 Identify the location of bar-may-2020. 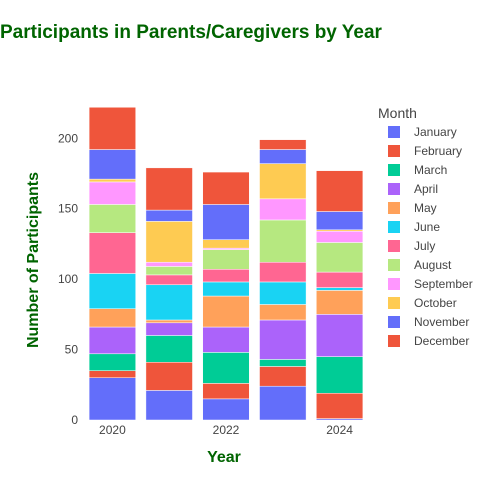
(112, 318).